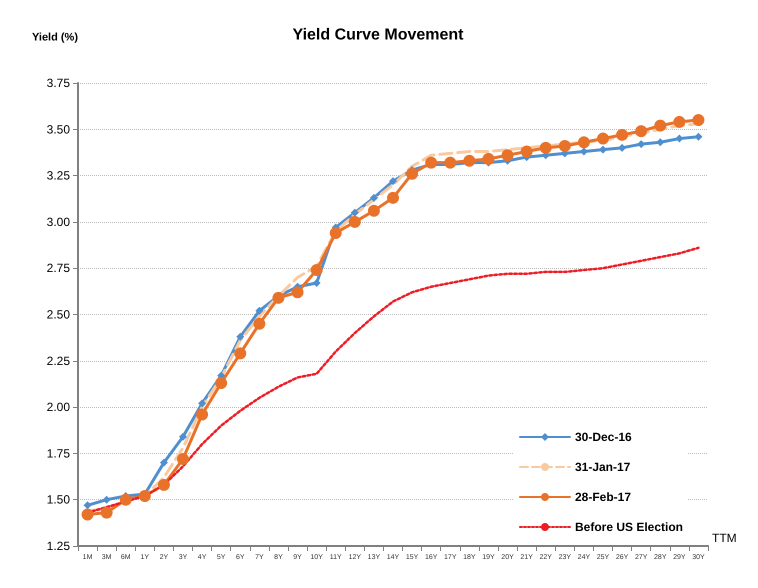 The width and height of the screenshot is (758, 588). What do you see at coordinates (58, 546) in the screenshot?
I see `y-tick-label: 1.25` at bounding box center [58, 546].